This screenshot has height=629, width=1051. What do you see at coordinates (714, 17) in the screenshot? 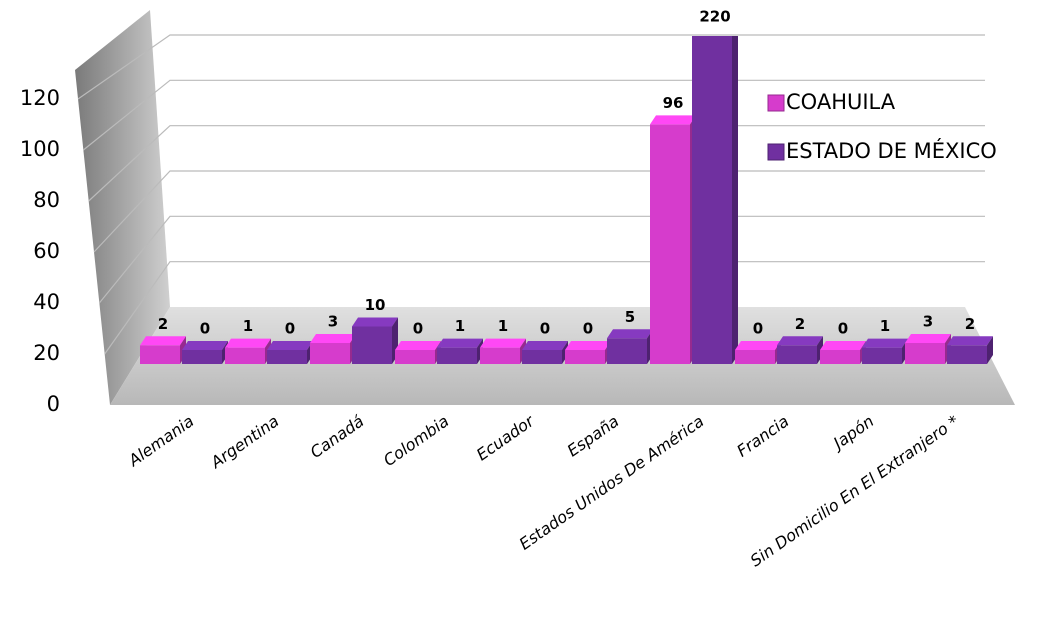
I see `value-label: 220` at bounding box center [714, 17].